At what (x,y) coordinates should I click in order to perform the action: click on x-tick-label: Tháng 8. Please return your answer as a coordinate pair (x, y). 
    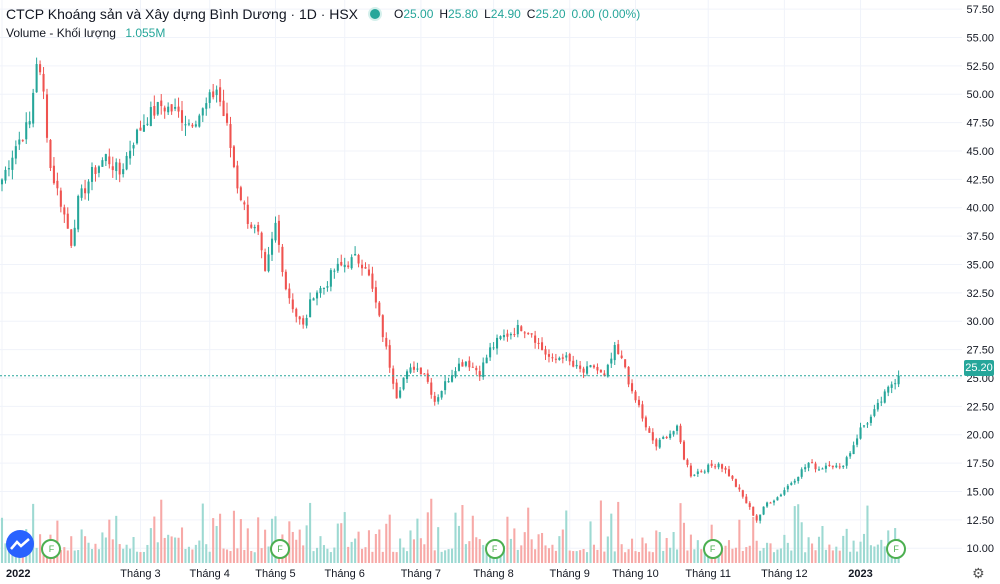
    Looking at the image, I should click on (493, 574).